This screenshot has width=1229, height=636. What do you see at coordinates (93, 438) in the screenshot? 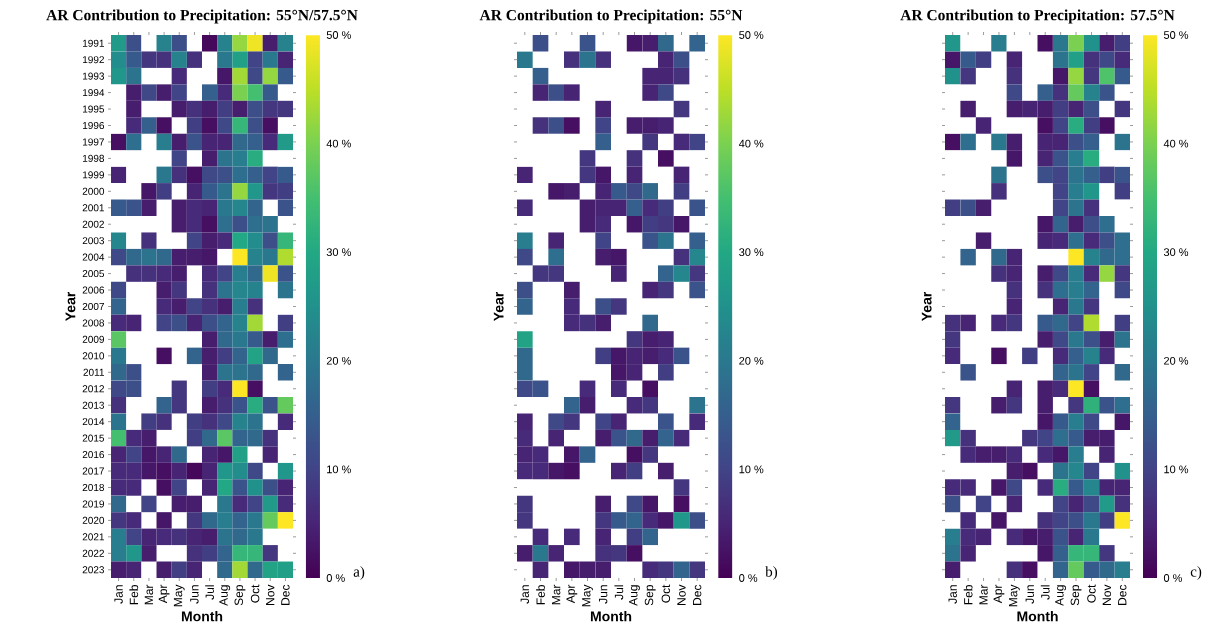
I see `y-tick-label: 2015` at bounding box center [93, 438].